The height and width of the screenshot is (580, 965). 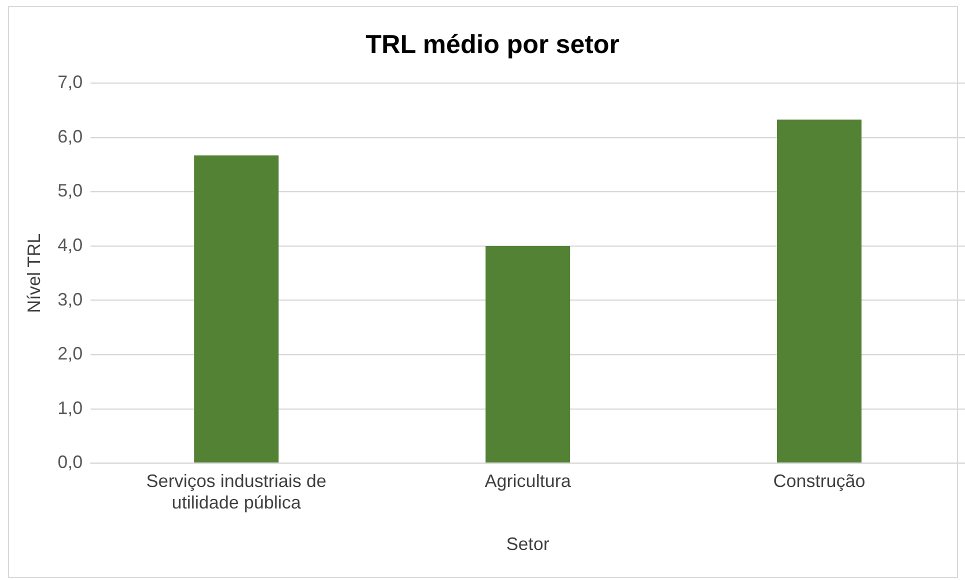 What do you see at coordinates (819, 480) in the screenshot?
I see `x-tick-label: Construção` at bounding box center [819, 480].